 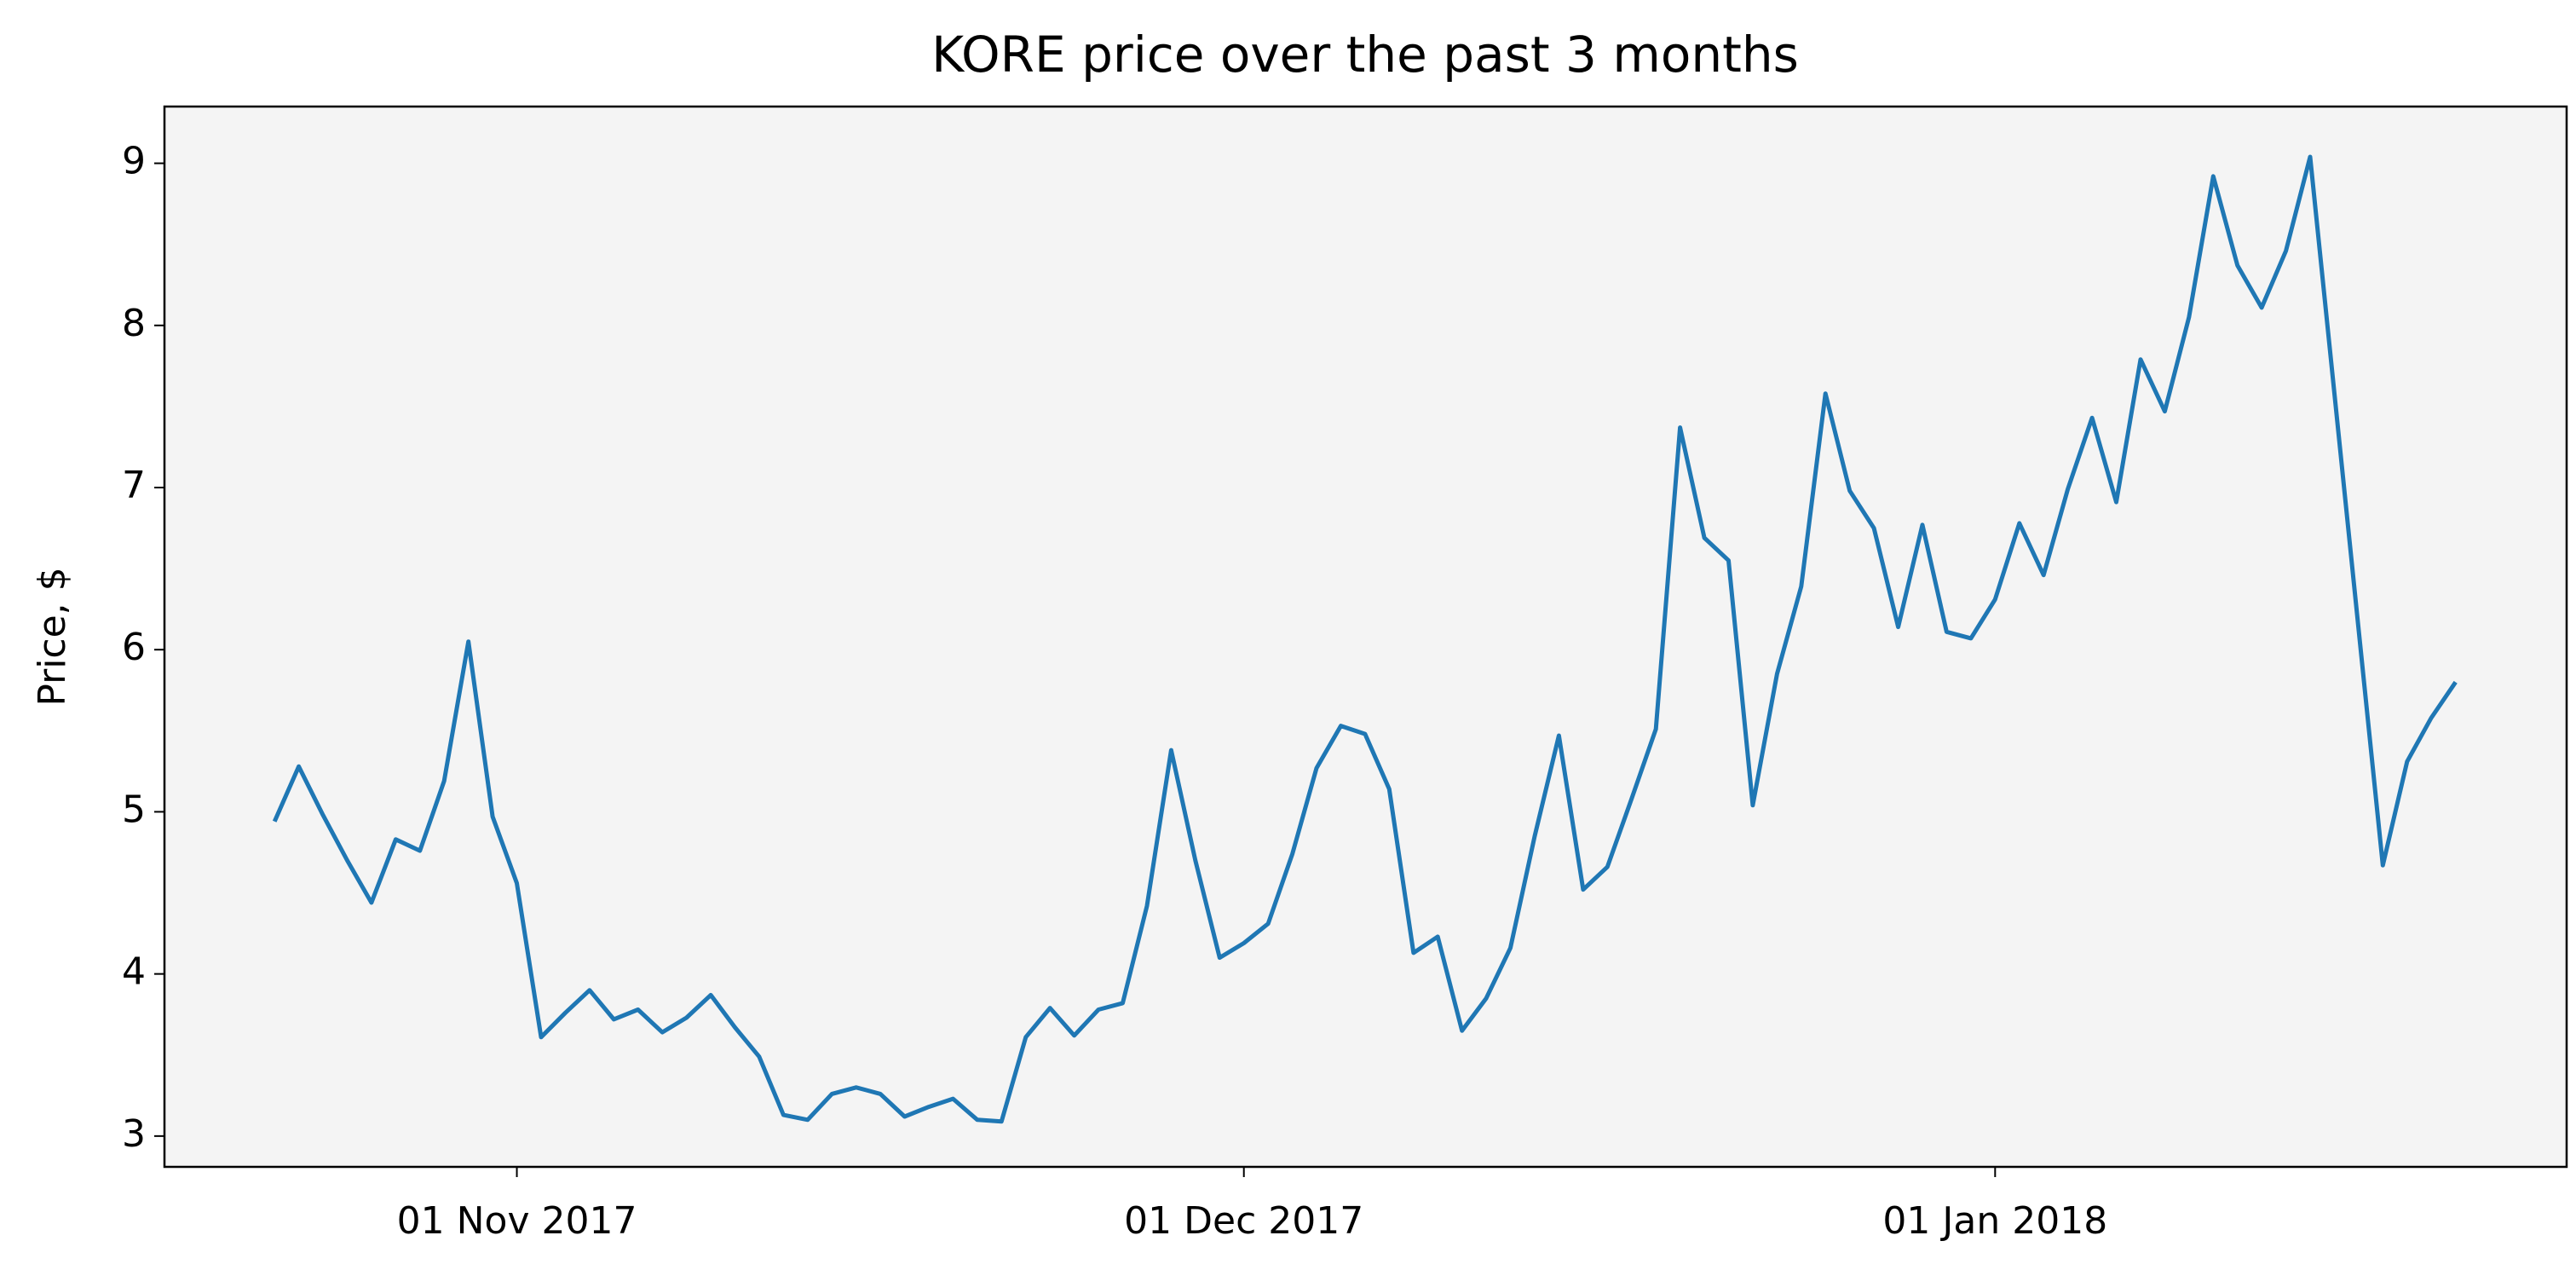 I want to click on chart-title: KORE price over the past 3 months, so click(x=1365, y=55).